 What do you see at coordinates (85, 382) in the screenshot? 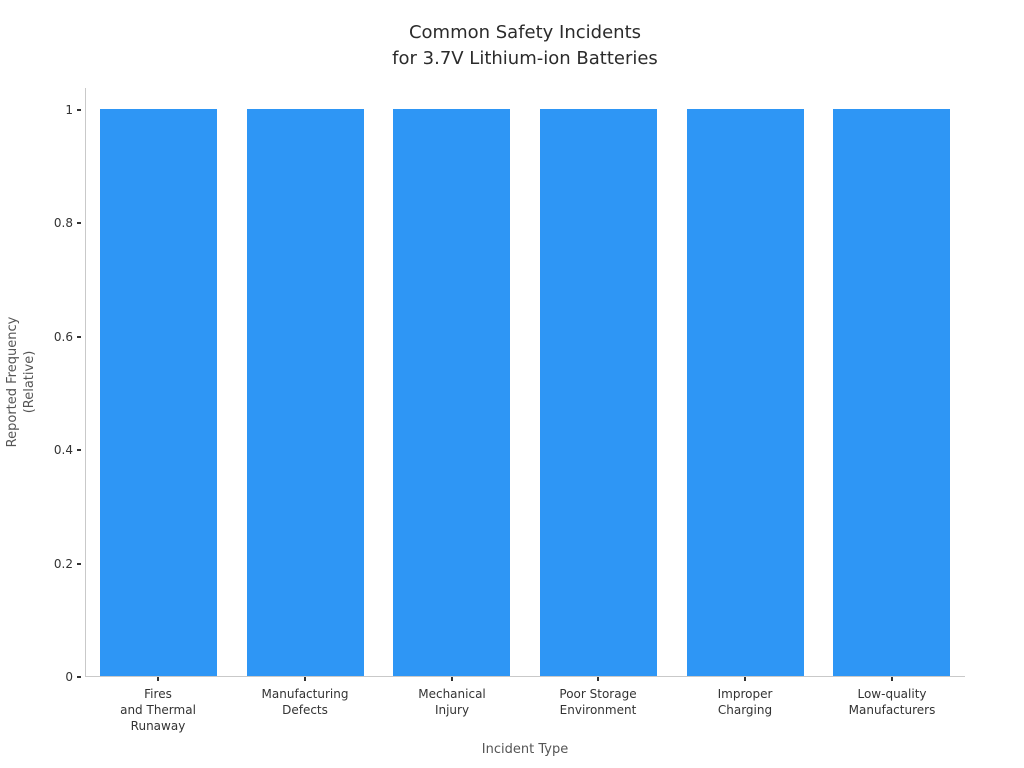
I see `y-axis-spine` at bounding box center [85, 382].